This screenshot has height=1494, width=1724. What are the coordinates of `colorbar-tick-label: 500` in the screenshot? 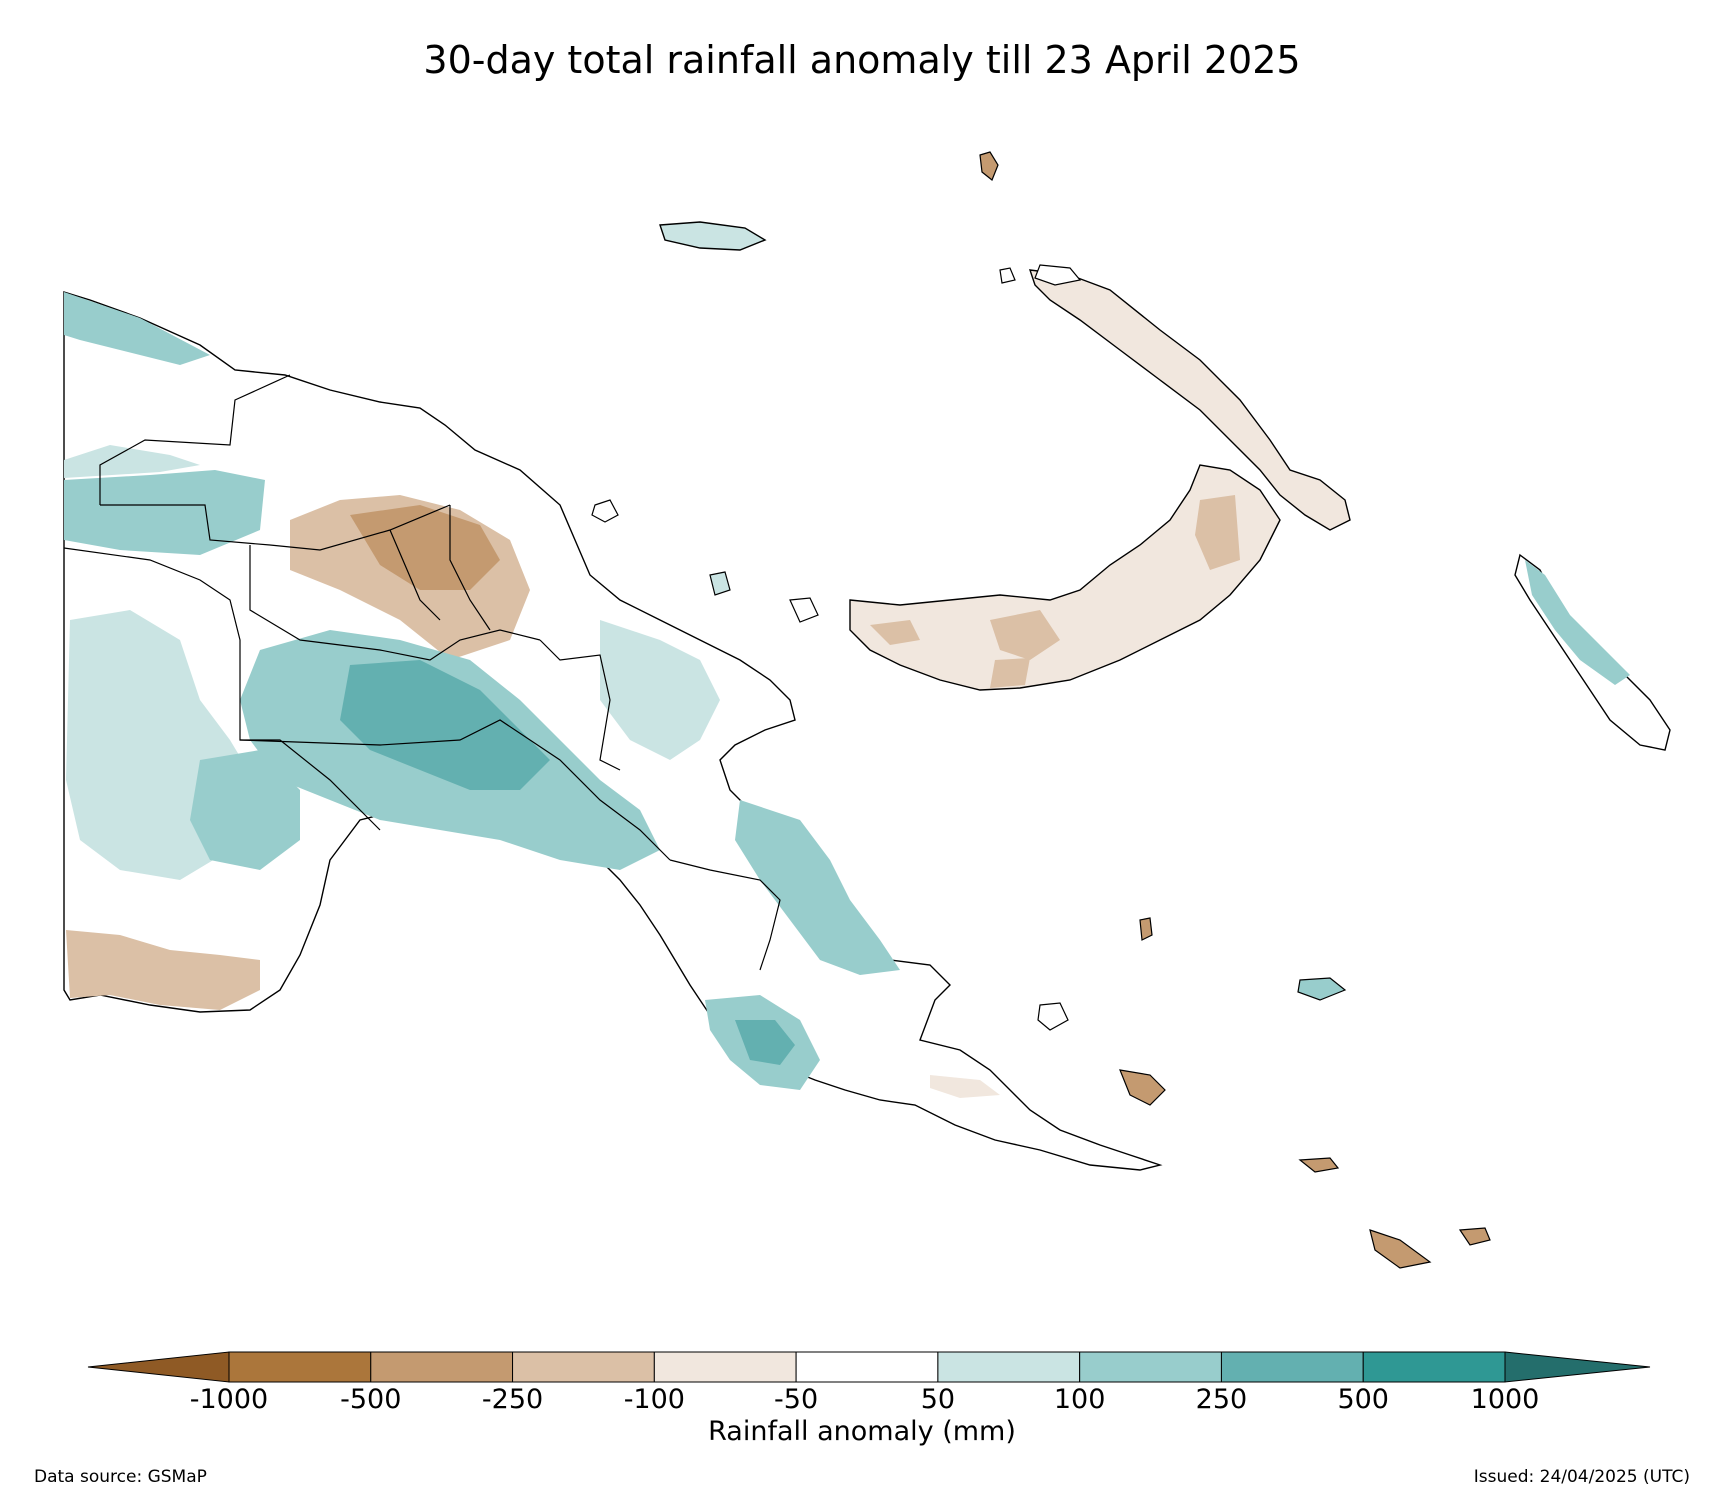 It's located at (1363, 1399).